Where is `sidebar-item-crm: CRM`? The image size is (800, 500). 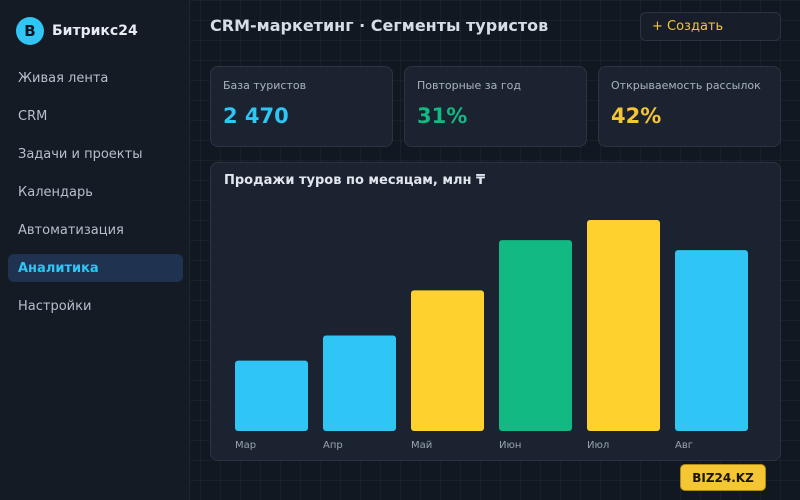
sidebar-item-crm: CRM is located at coordinates (33, 116).